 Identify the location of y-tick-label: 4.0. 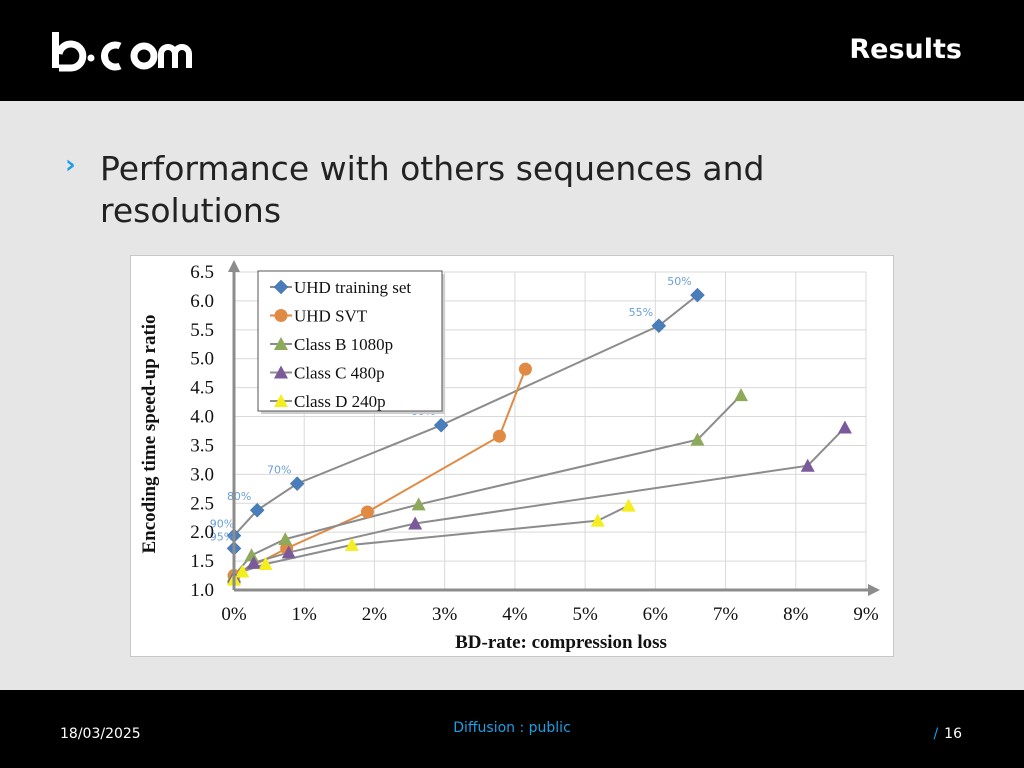
(202, 417).